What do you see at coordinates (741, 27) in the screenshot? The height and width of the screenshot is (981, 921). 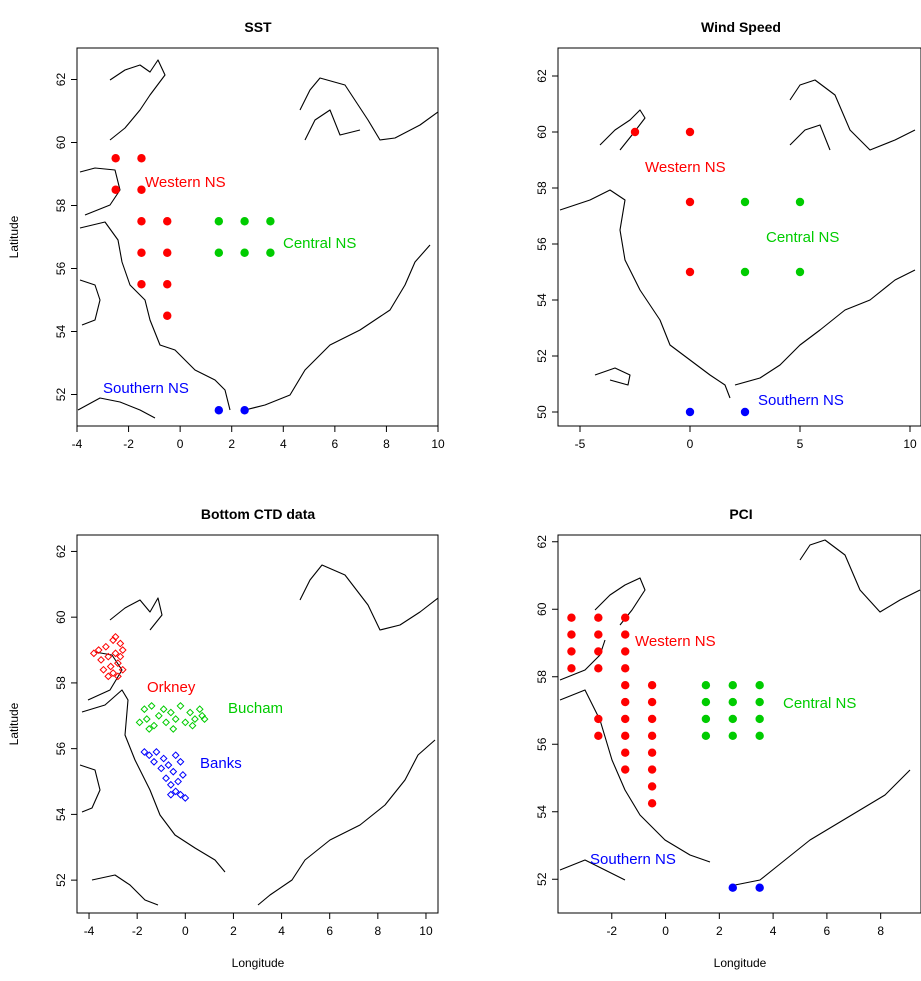 I see `panel-title: Wind Speed` at bounding box center [741, 27].